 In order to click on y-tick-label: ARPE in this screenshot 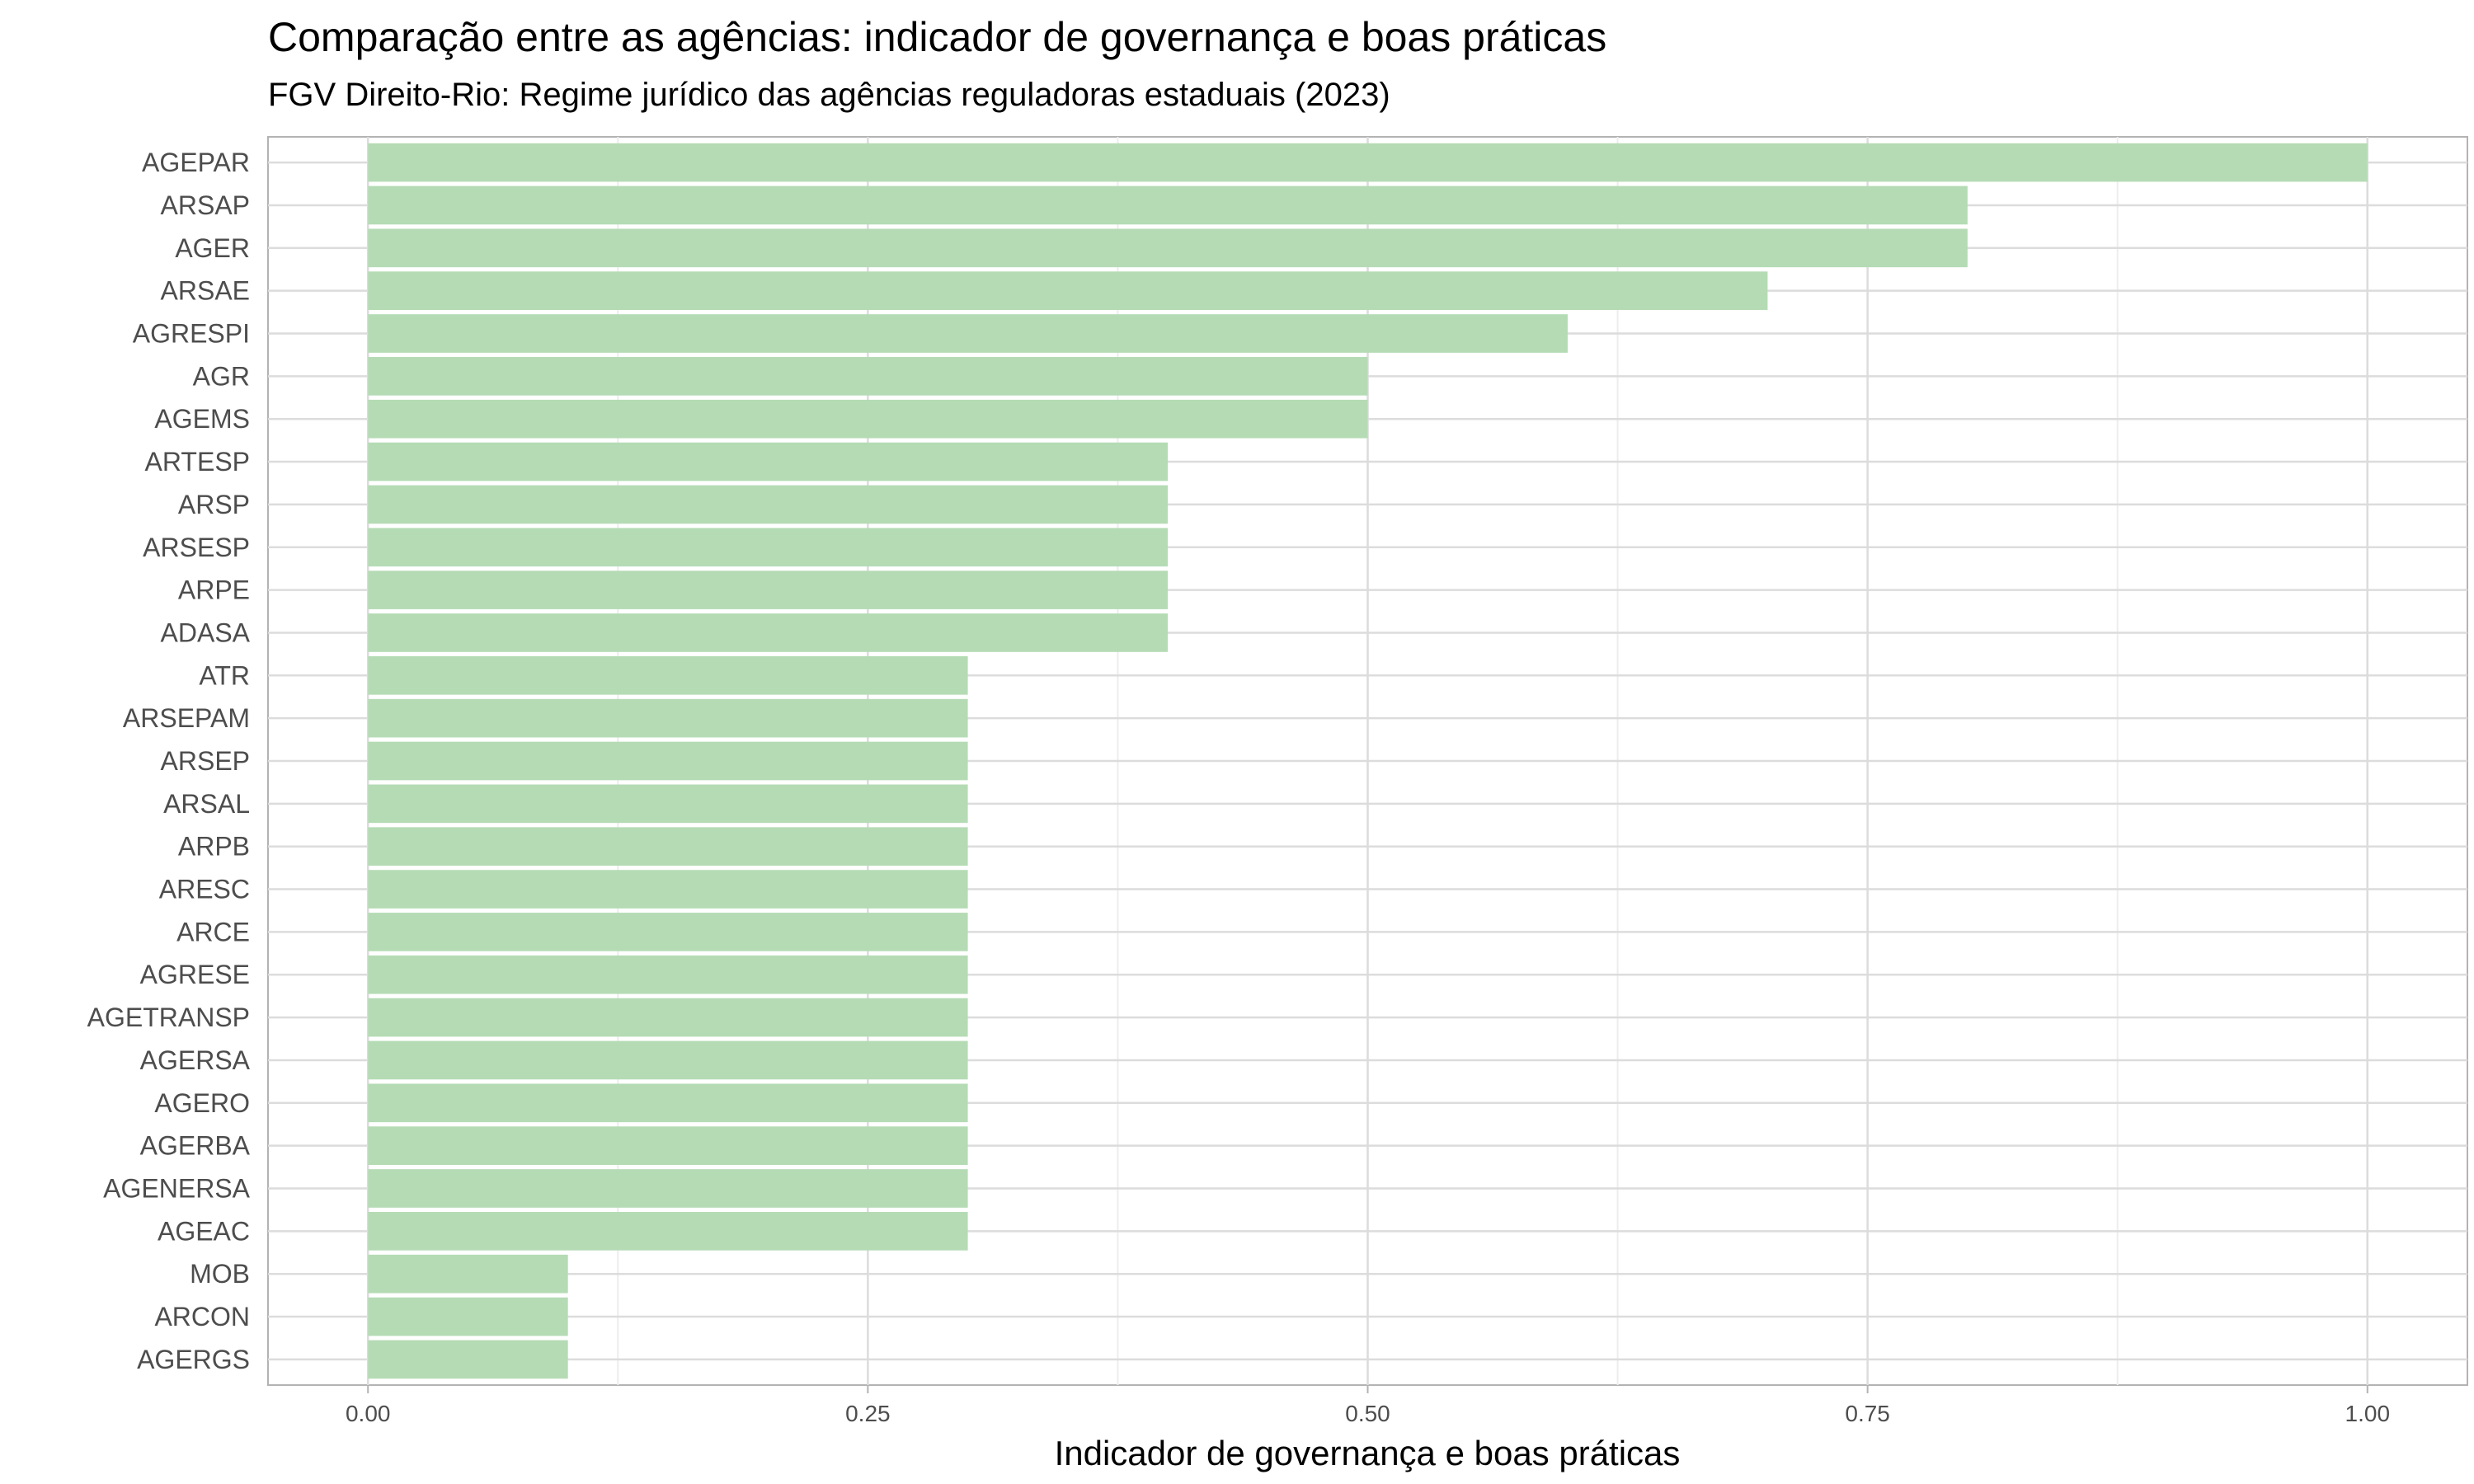, I will do `click(214, 590)`.